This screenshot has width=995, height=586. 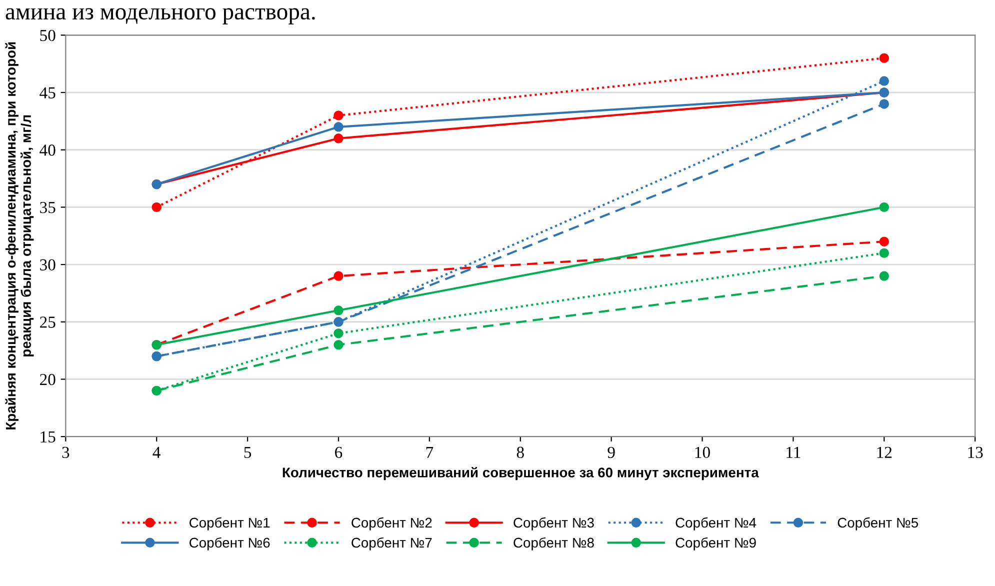 I want to click on x-tick-label: 13, so click(x=975, y=452).